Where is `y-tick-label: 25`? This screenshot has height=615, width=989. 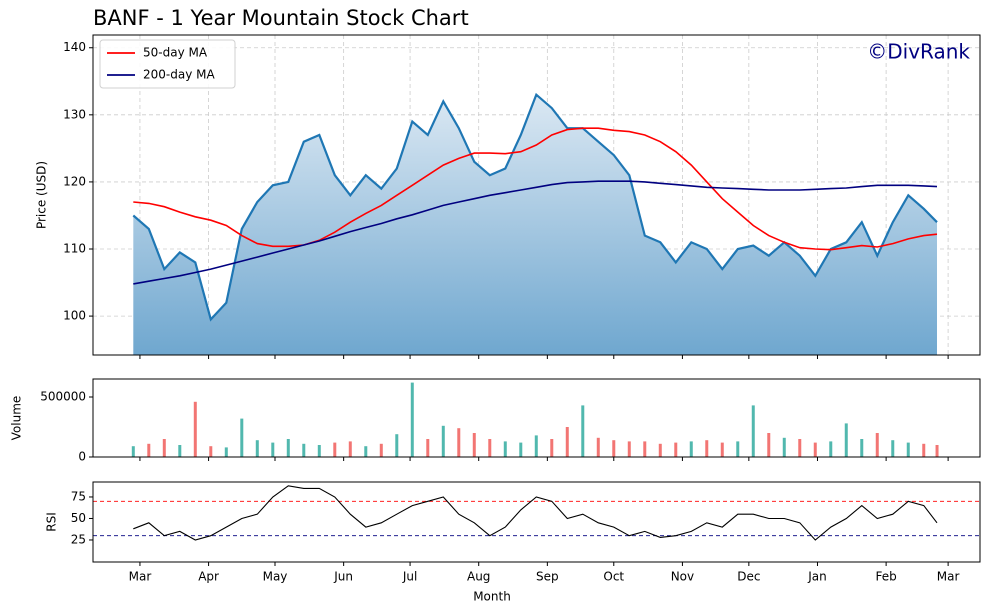
y-tick-label: 25 is located at coordinates (78, 539).